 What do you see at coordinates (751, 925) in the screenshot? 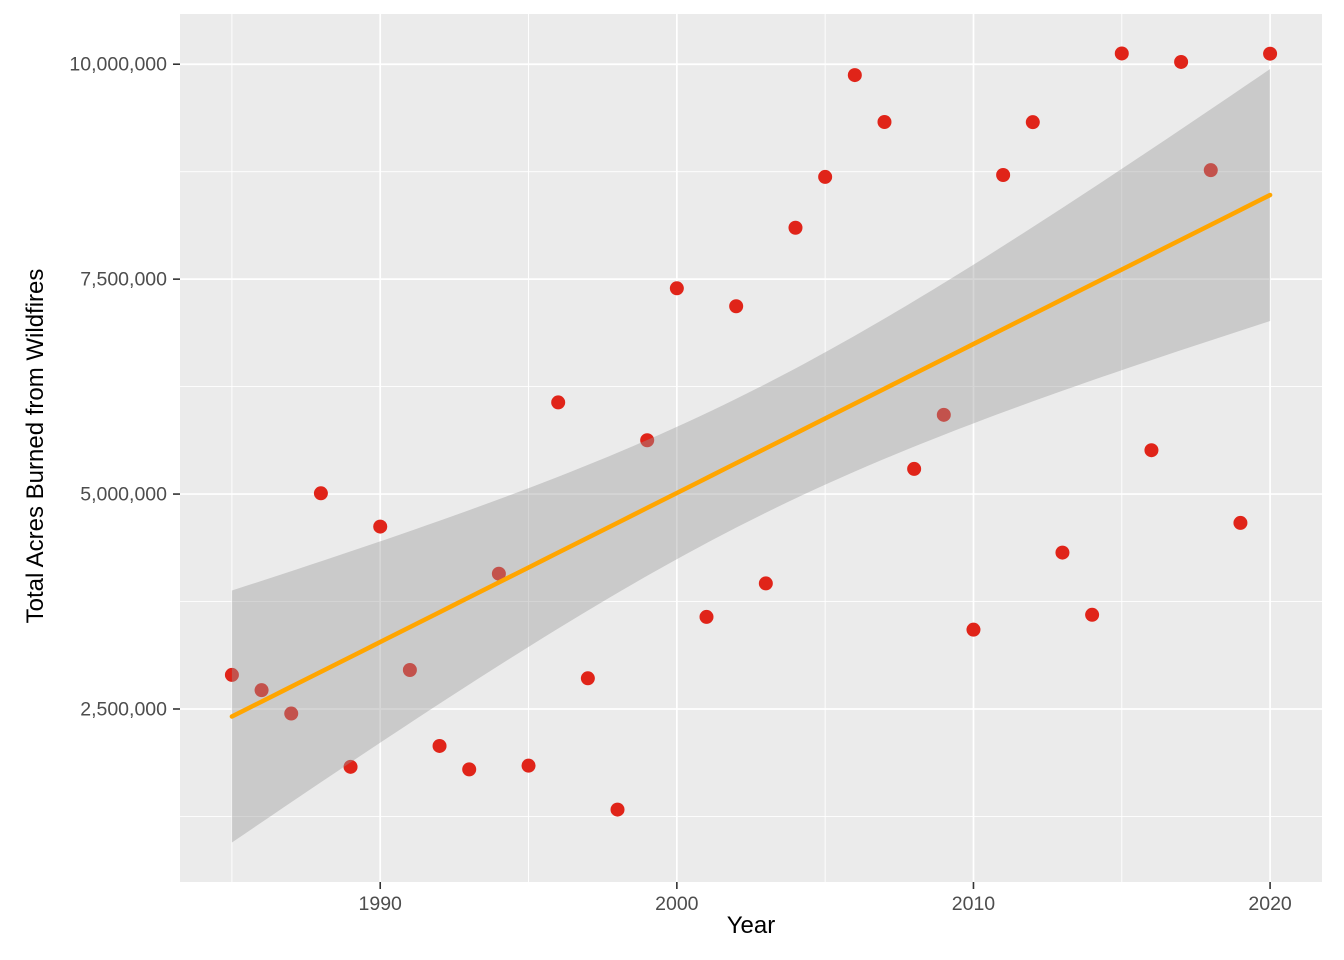
I see `x-axis-title: Year` at bounding box center [751, 925].